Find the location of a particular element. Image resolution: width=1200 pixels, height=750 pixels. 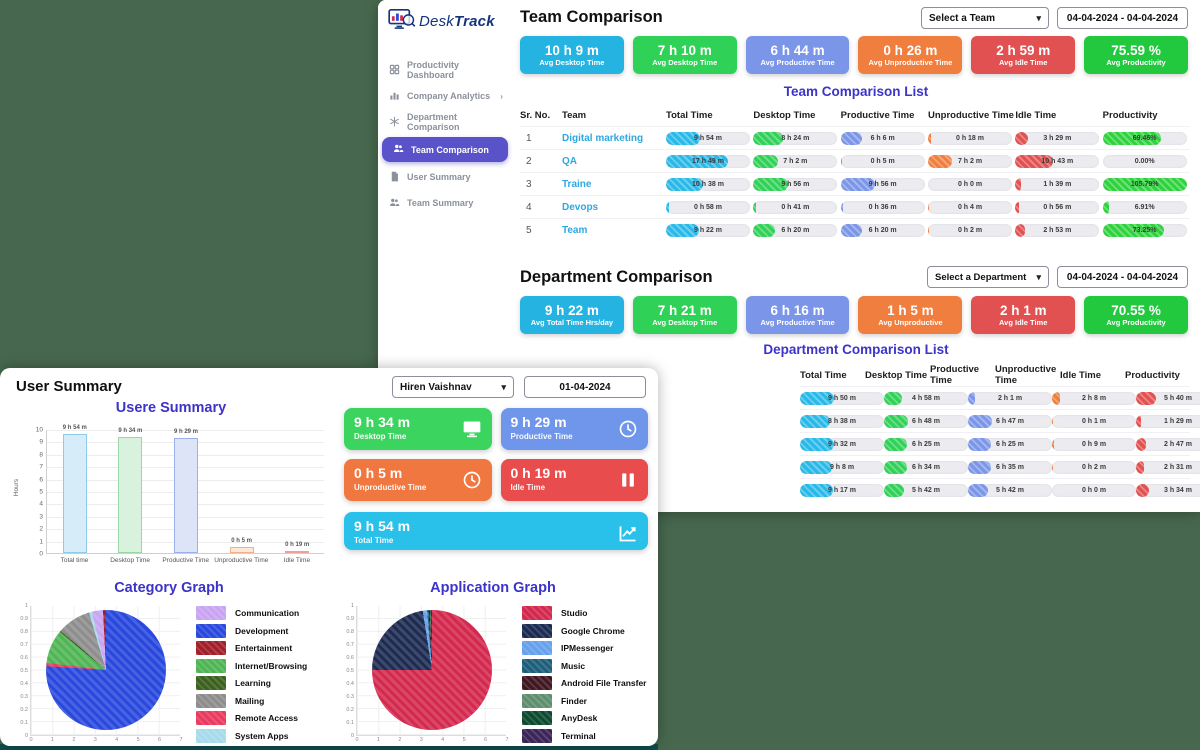

sidebar-item-team-summary: Team Summary is located at coordinates (445, 203).